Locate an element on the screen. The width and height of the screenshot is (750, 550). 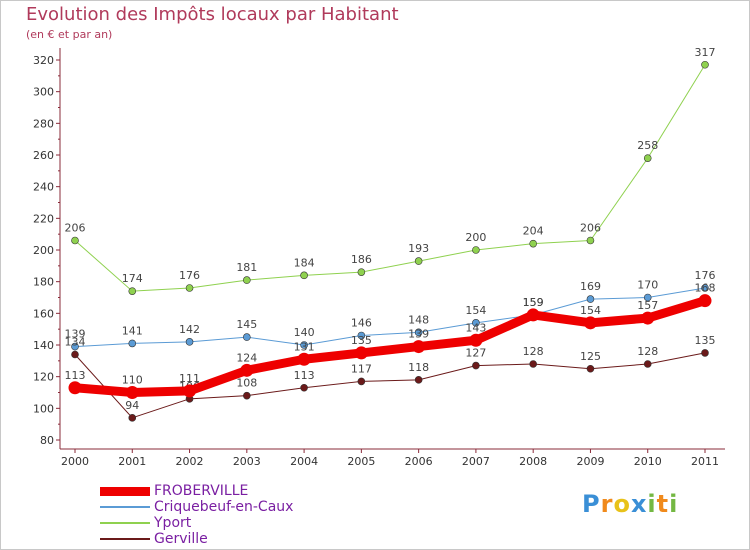
data-label-froberville: 135 is located at coordinates (361, 340).